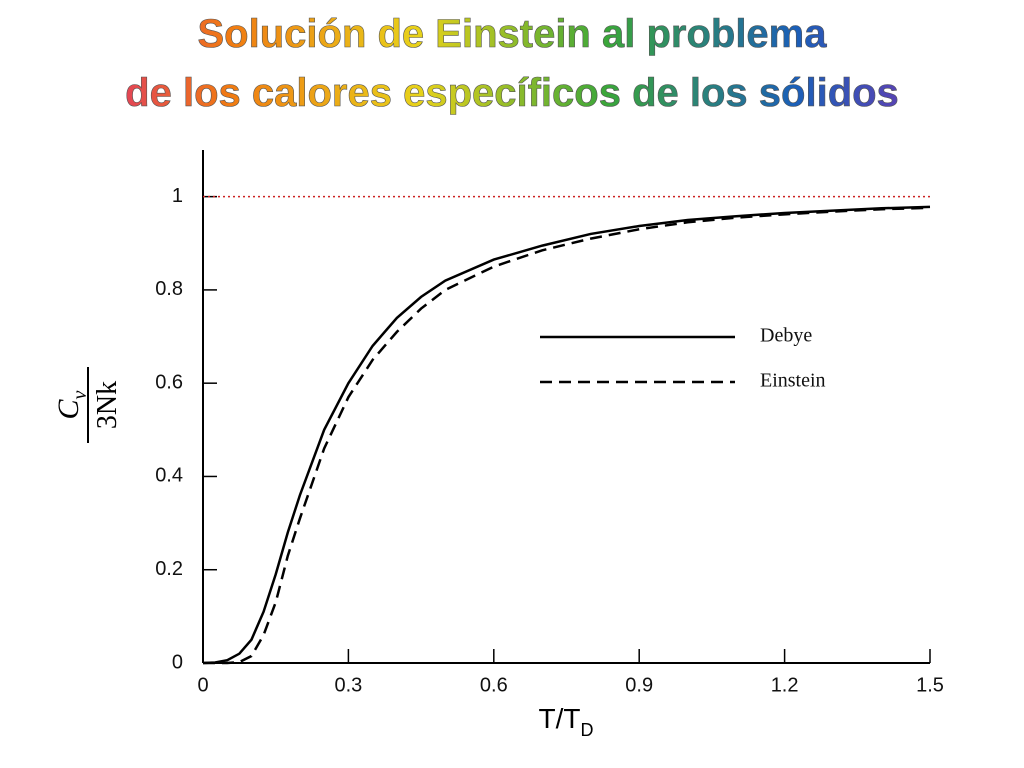  Describe the element at coordinates (512, 34) in the screenshot. I see `title-line: Solución de Einstein al problema` at that location.